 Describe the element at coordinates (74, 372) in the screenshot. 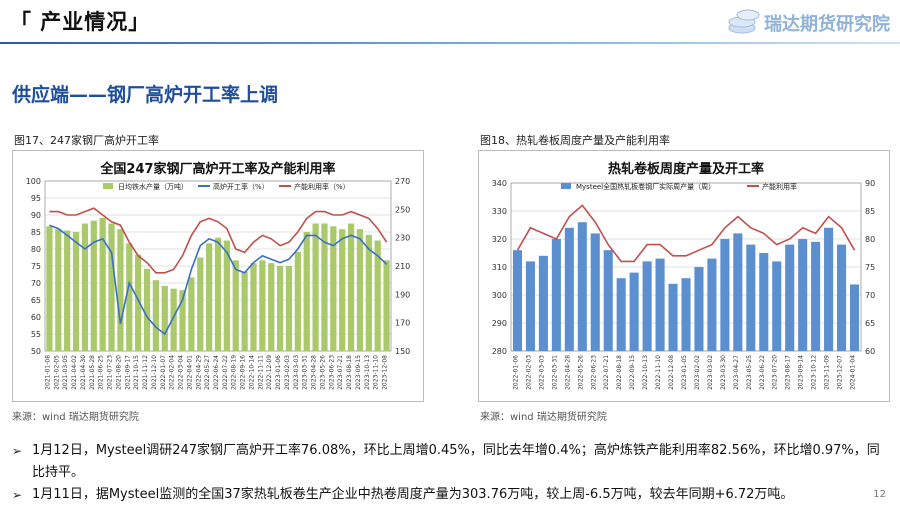

I see `x-tick-label: 2021-04-02` at that location.